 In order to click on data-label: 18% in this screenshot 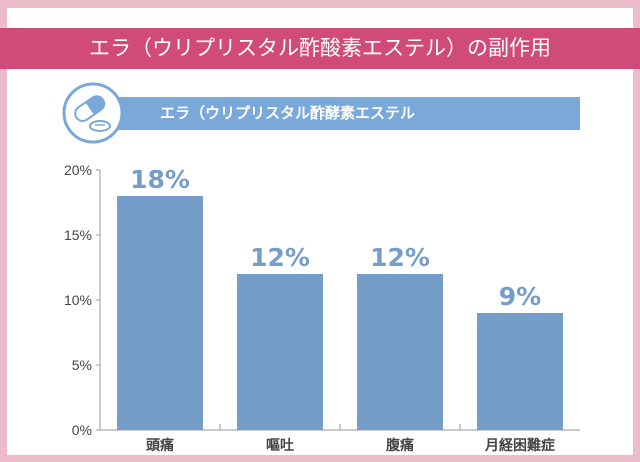, I will do `click(160, 179)`.